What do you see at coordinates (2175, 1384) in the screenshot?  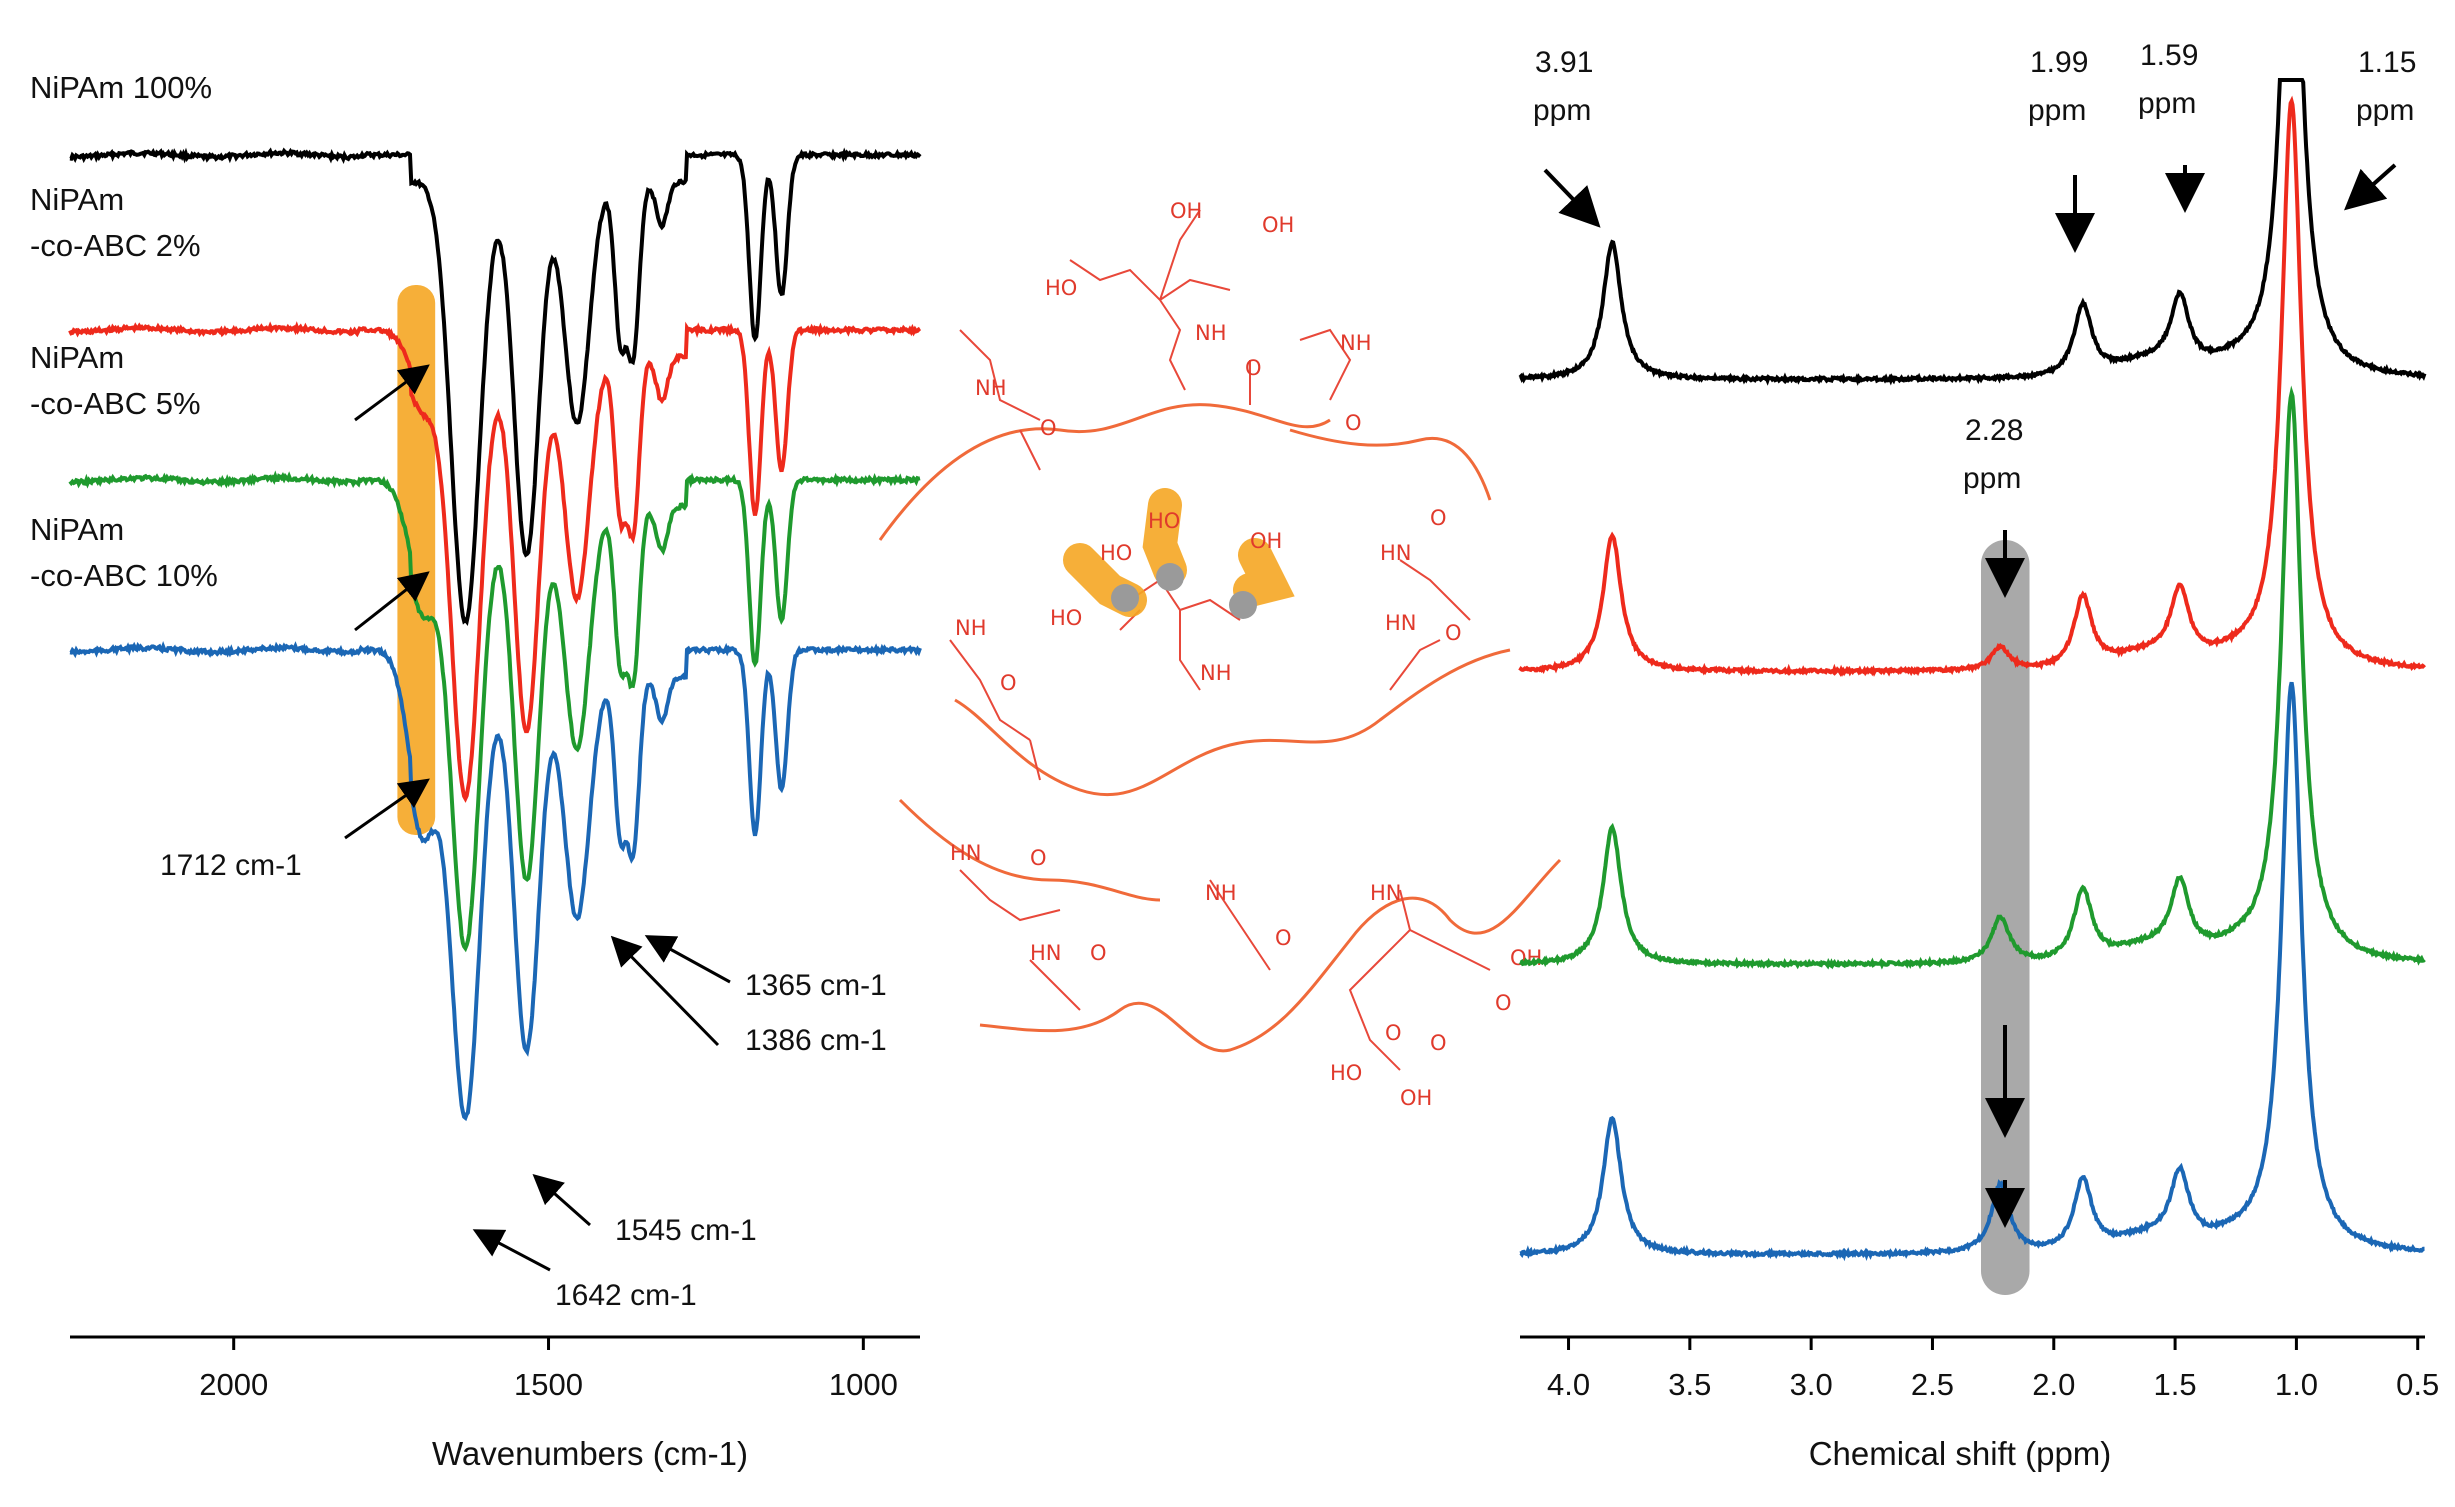 I see `nmr-tick-label: 1.5` at bounding box center [2175, 1384].